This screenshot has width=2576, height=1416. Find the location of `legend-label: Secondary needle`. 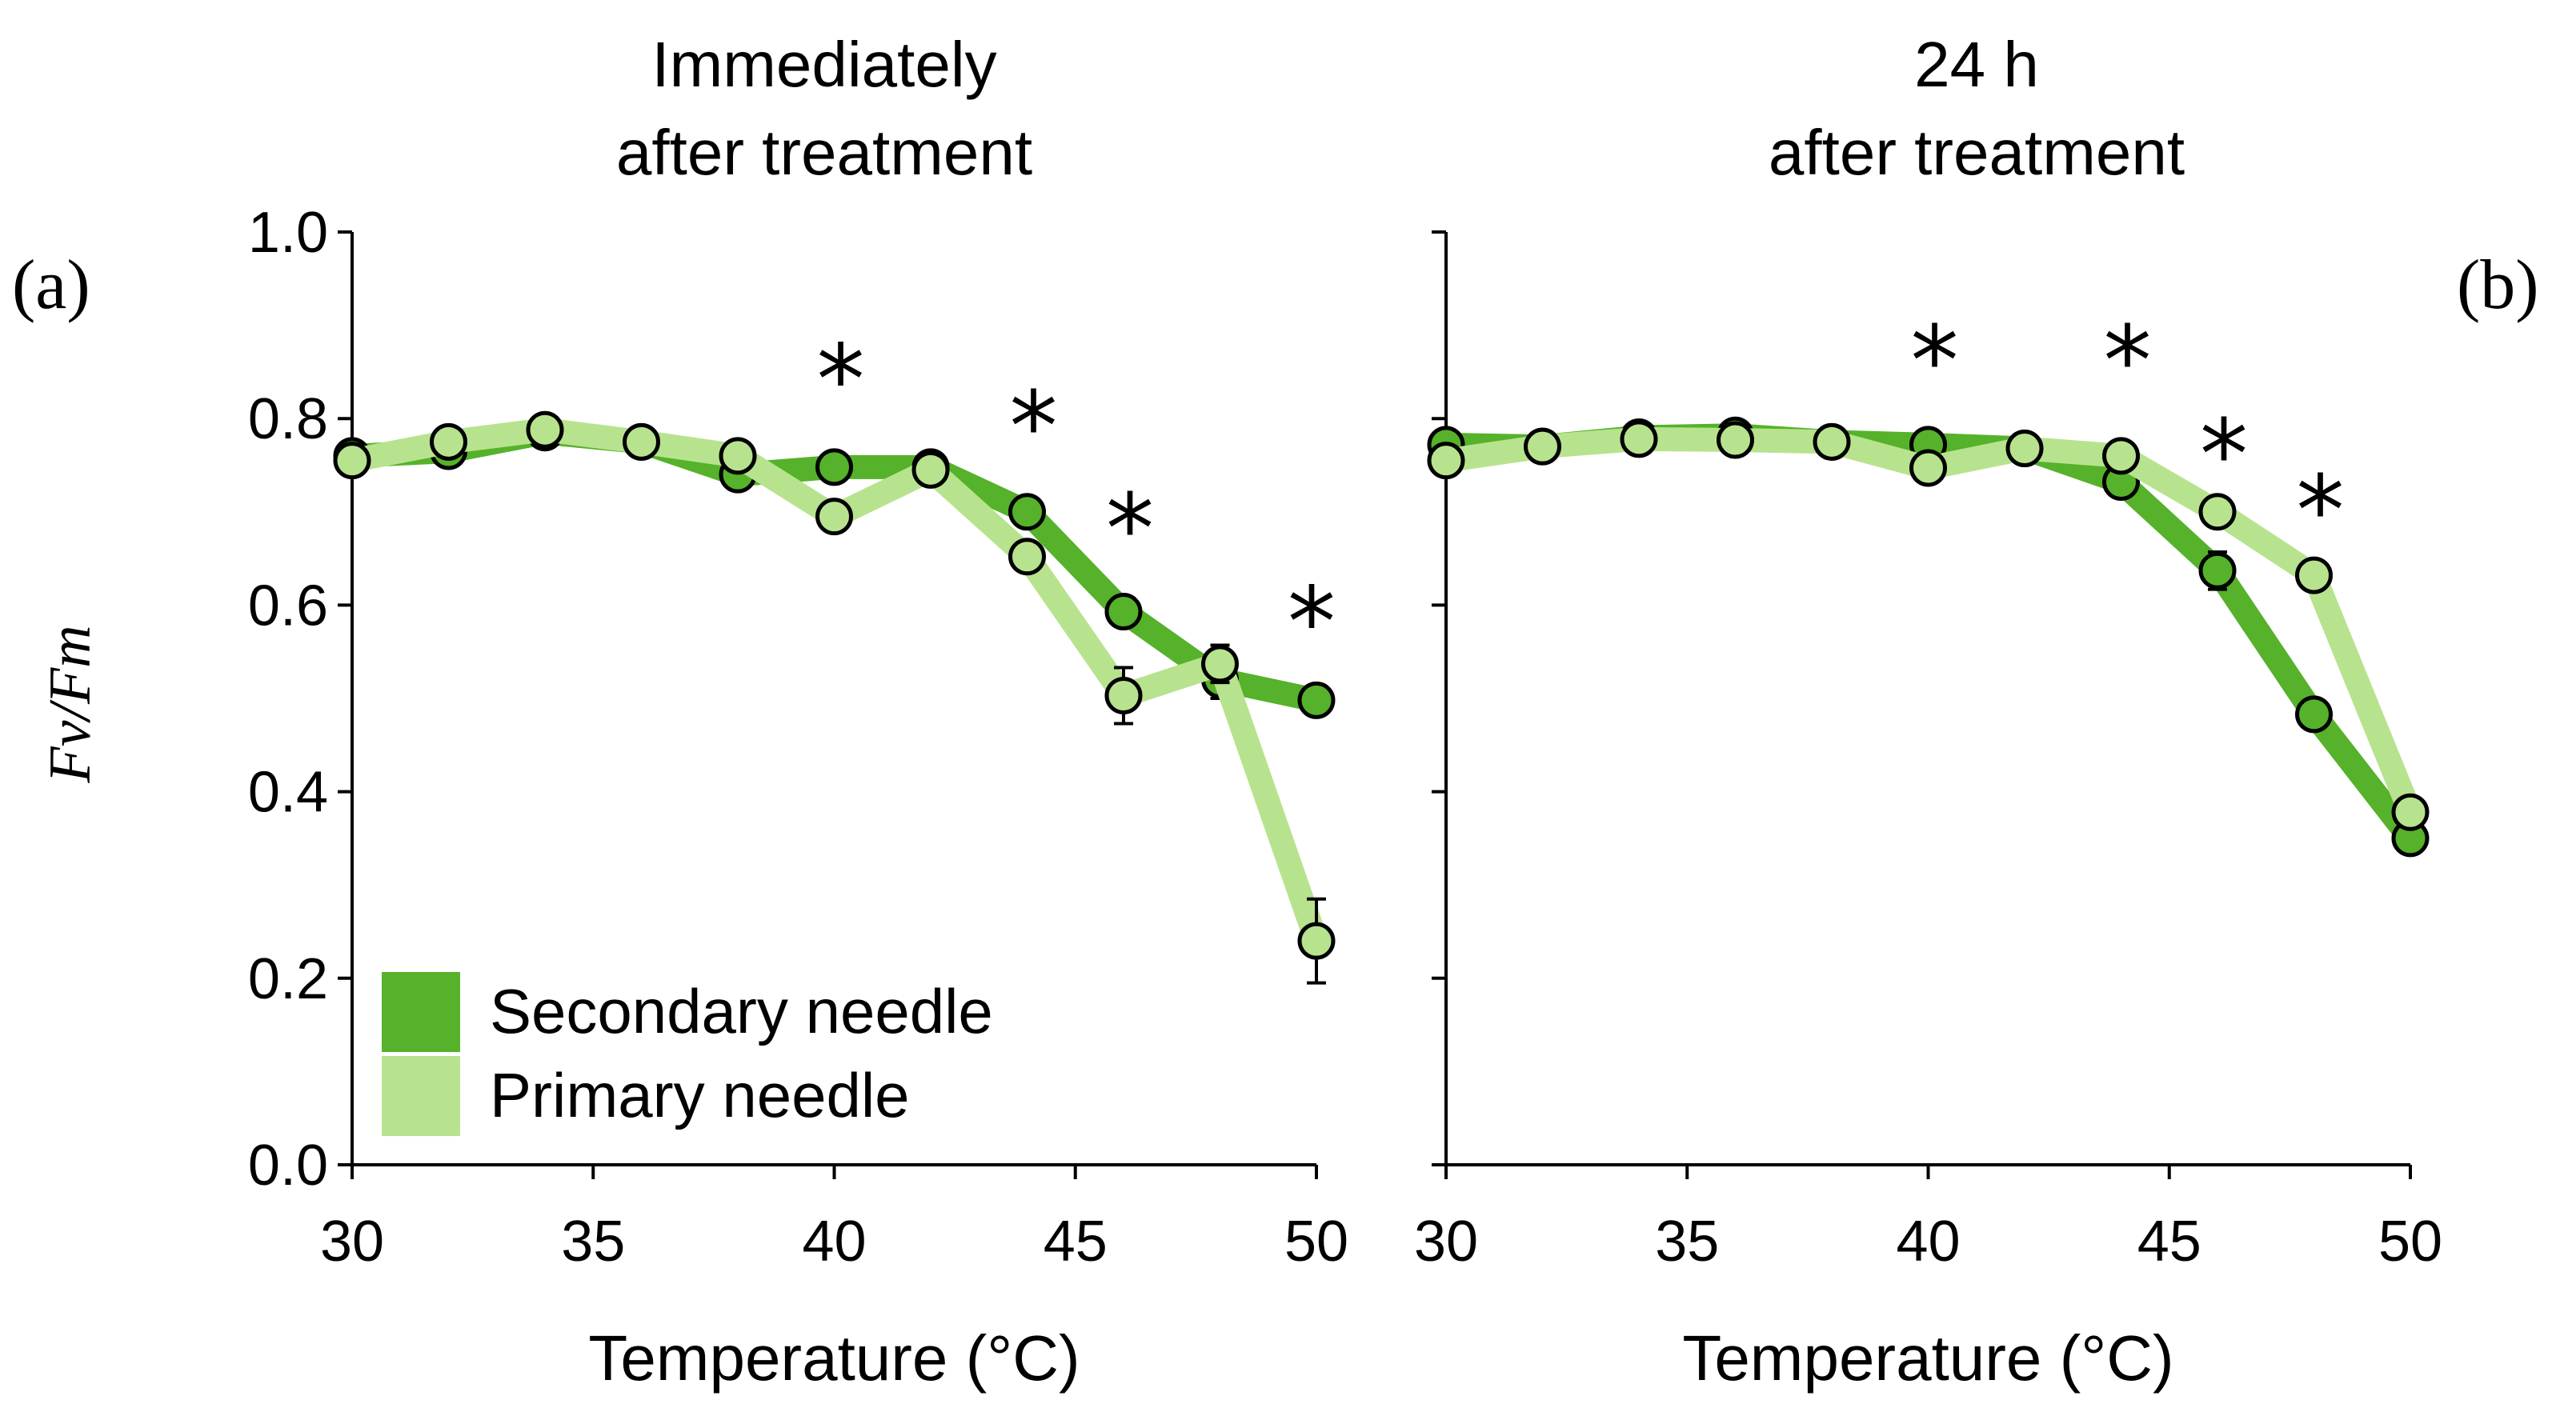

legend-label: Secondary needle is located at coordinates (741, 1011).